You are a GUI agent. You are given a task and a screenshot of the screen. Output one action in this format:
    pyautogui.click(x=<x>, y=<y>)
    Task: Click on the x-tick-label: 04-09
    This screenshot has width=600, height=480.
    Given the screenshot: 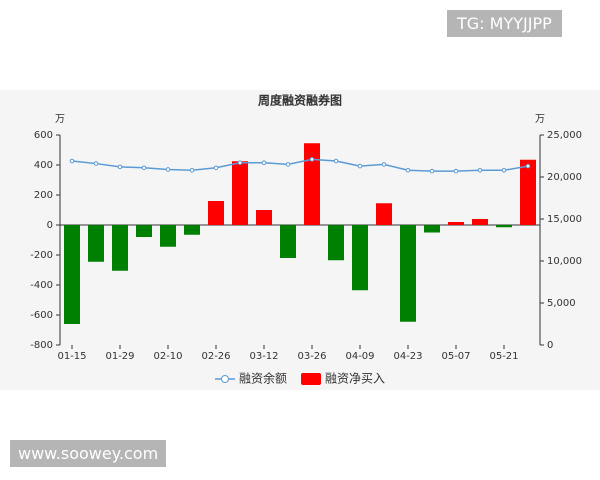 What is the action you would take?
    pyautogui.click(x=359, y=356)
    